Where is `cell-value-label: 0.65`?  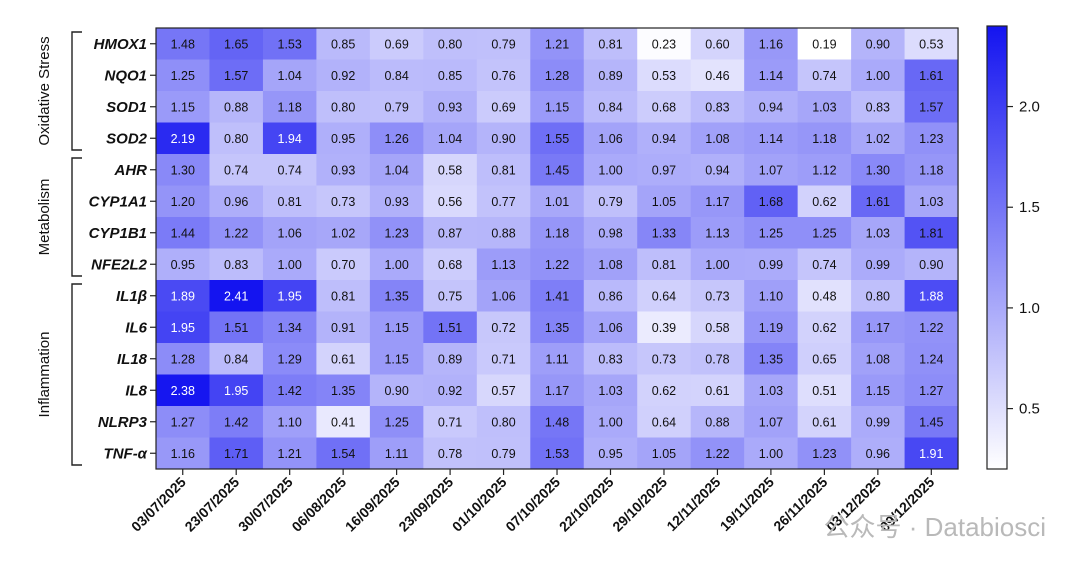
cell-value-label: 0.65 is located at coordinates (824, 359).